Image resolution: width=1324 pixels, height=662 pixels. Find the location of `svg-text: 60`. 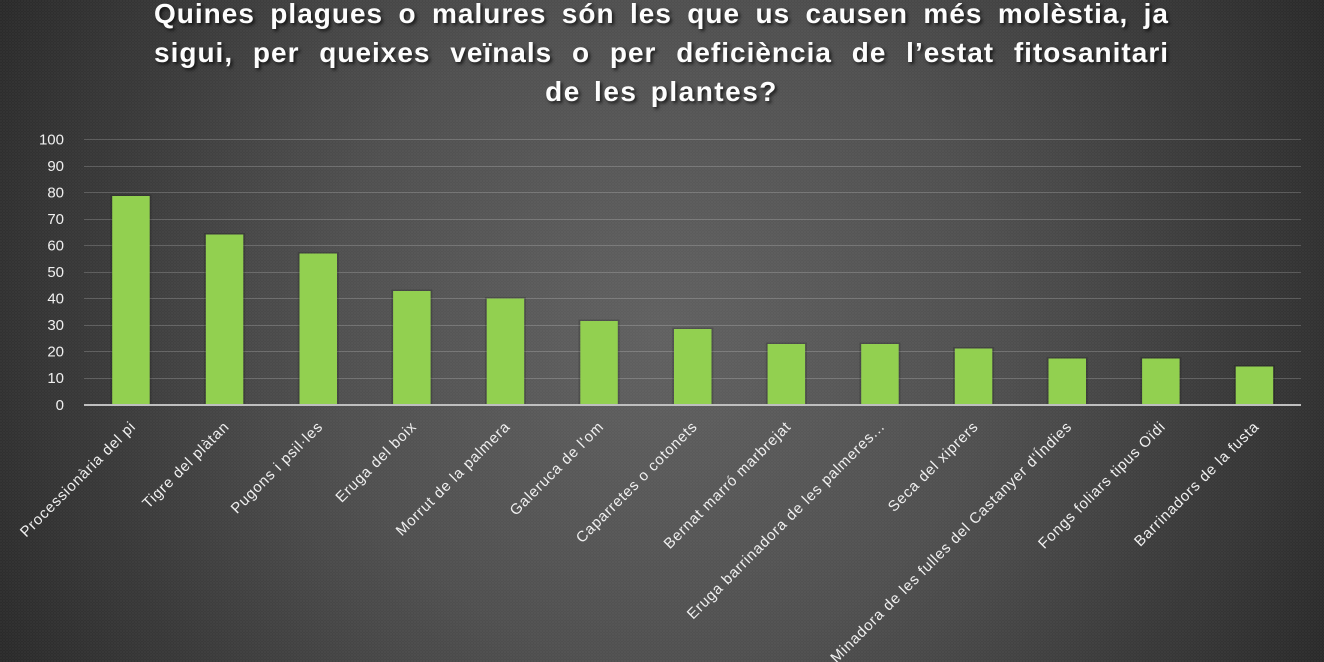

svg-text: 60 is located at coordinates (55, 246).